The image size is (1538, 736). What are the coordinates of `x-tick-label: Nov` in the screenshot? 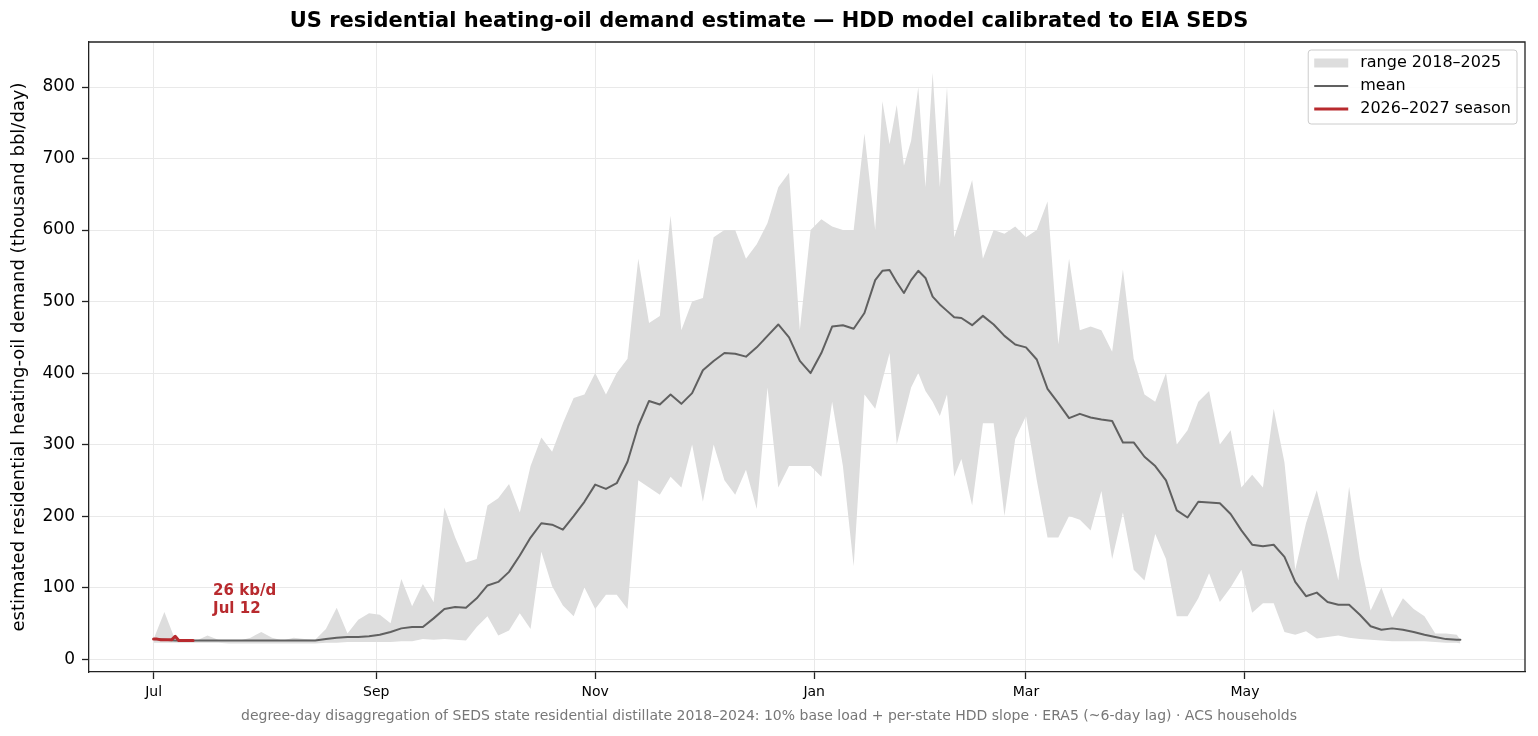 It's located at (595, 691).